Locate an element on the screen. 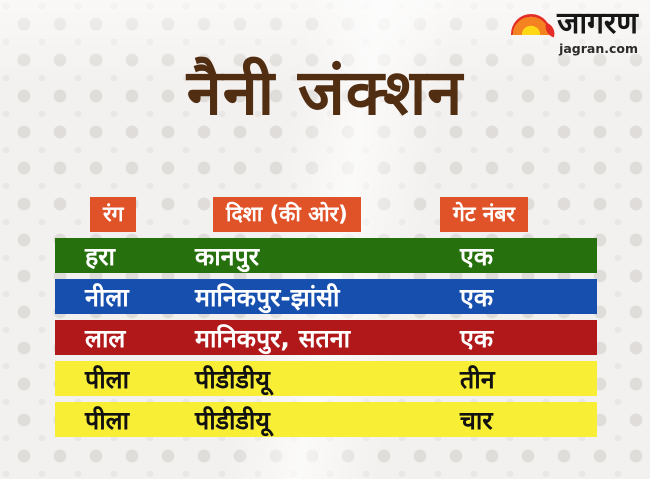 This screenshot has height=479, width=650. table-header-row: रंग दिशा (की ओर) गेट नंबर is located at coordinates (326, 214).